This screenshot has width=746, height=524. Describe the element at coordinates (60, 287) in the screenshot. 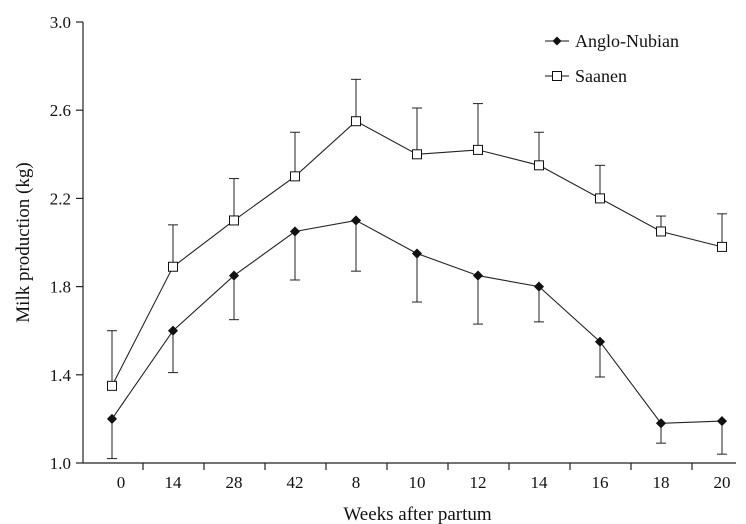

I see `y-tick-label: 1.8` at that location.